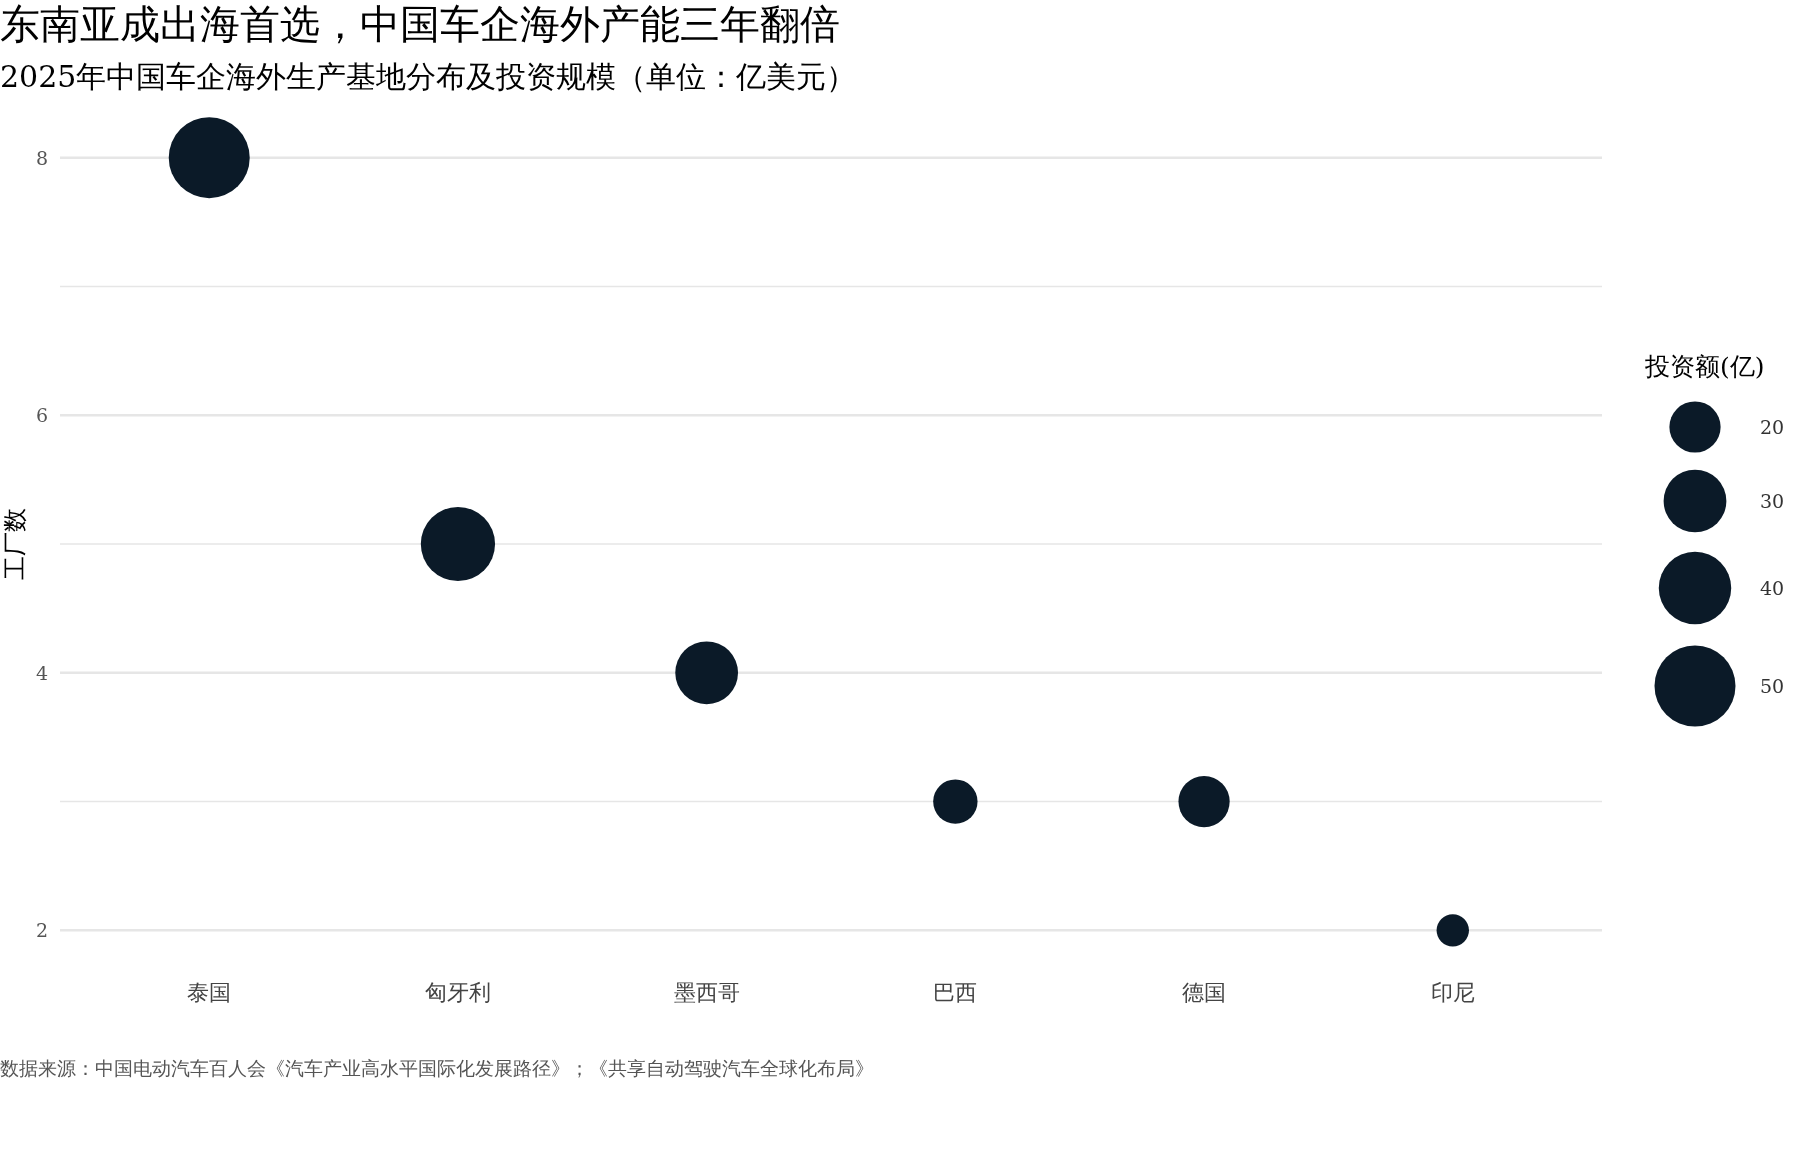 This screenshot has height=1152, width=1815. I want to click on legend-title: 投资额(亿), so click(1704, 366).